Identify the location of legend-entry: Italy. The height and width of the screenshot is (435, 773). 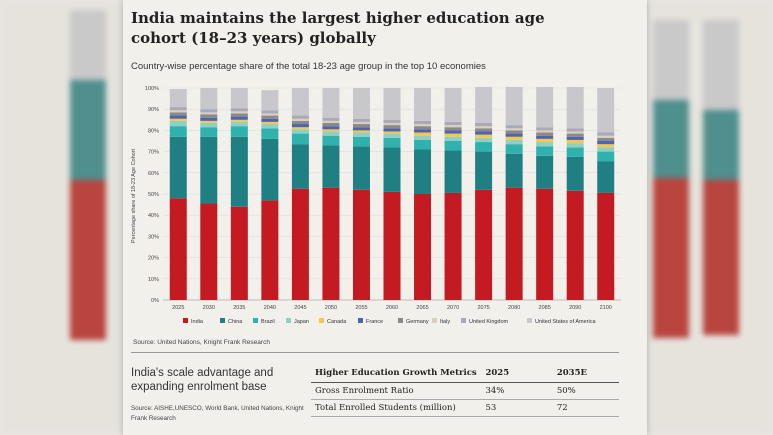
(445, 322).